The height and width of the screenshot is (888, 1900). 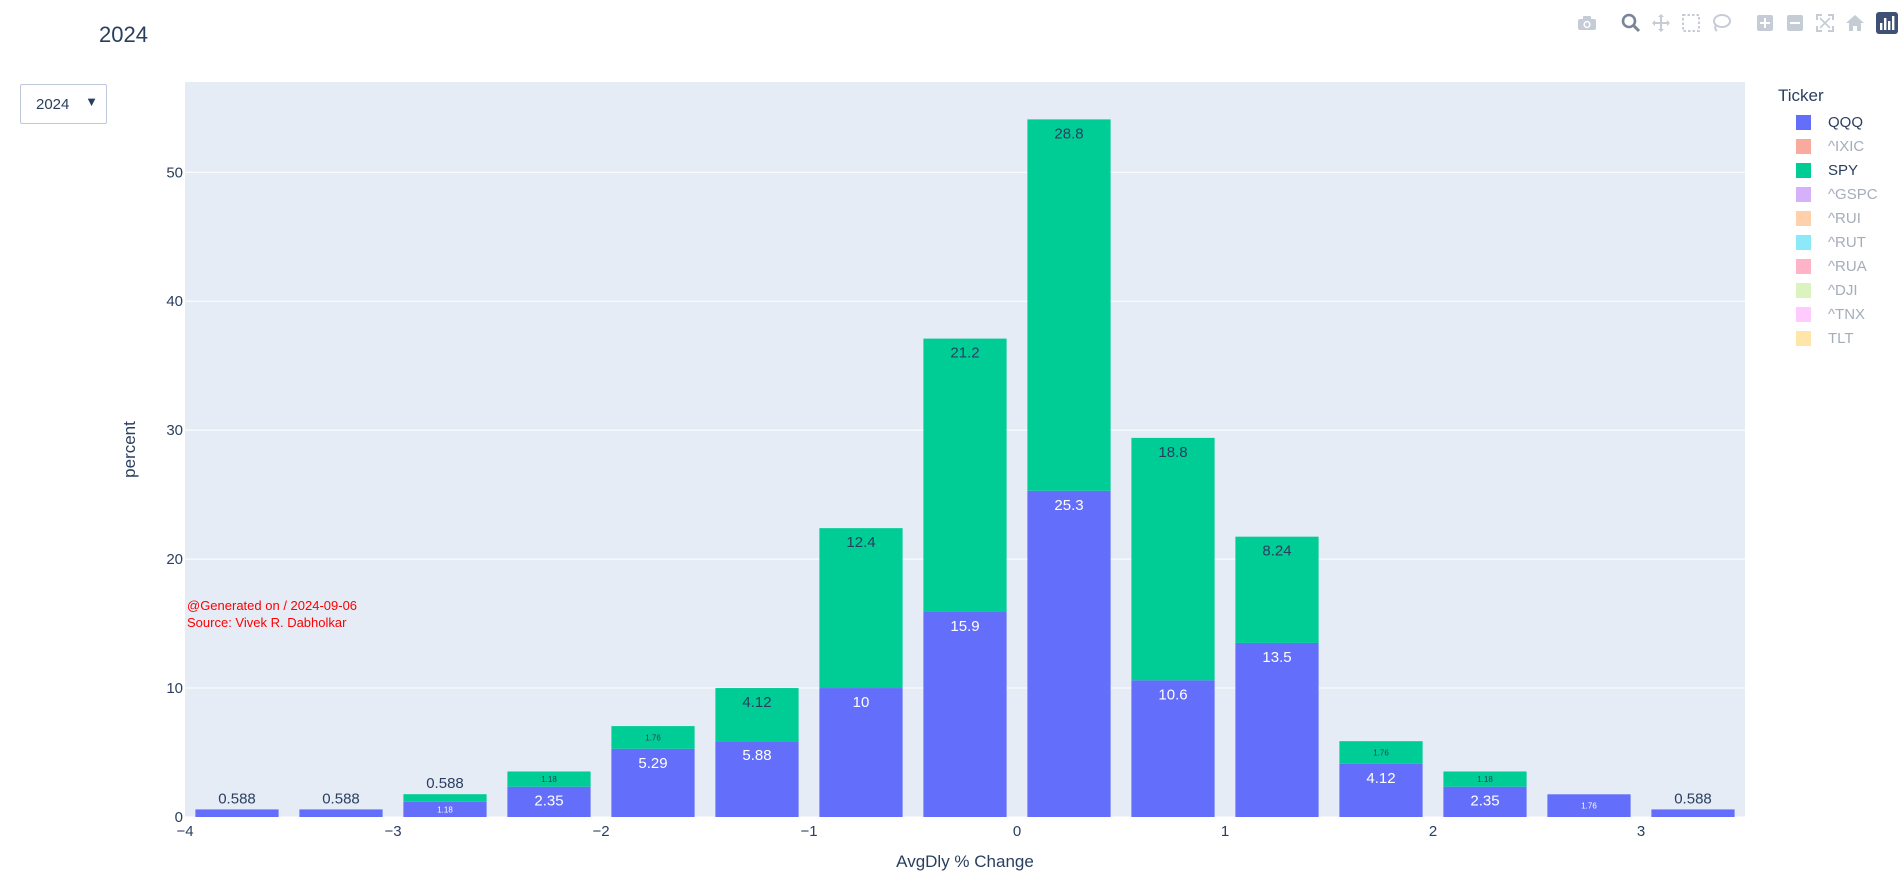 I want to click on bar-label: 8.24, so click(x=1276, y=551).